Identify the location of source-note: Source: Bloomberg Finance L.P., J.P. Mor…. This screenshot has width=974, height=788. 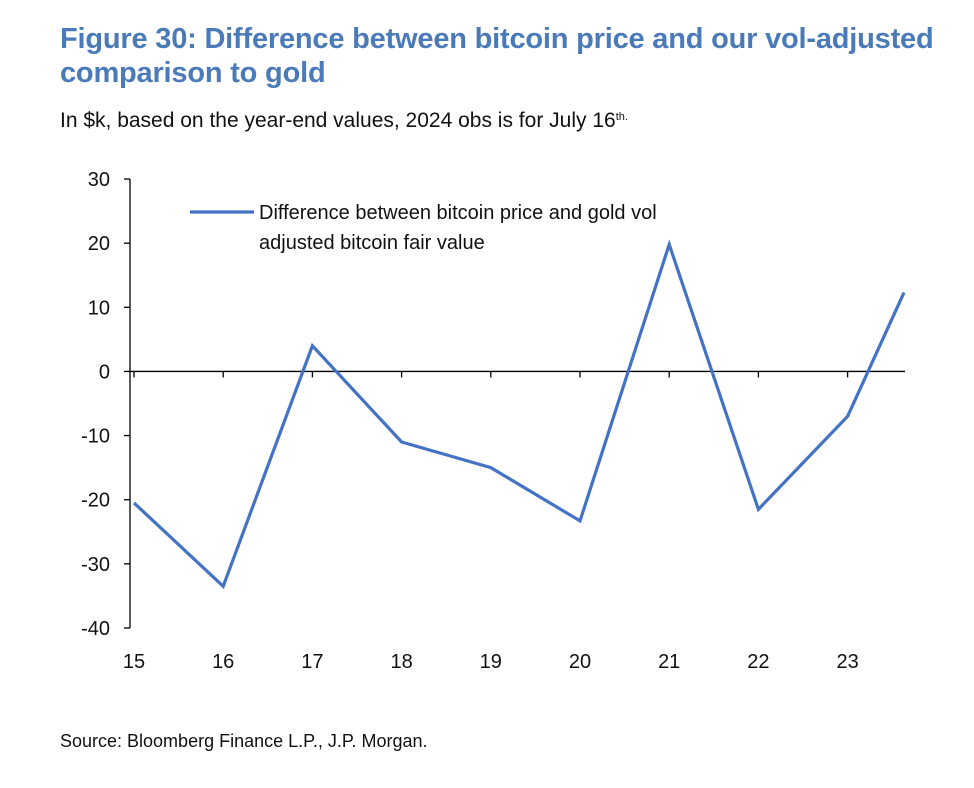
(244, 741).